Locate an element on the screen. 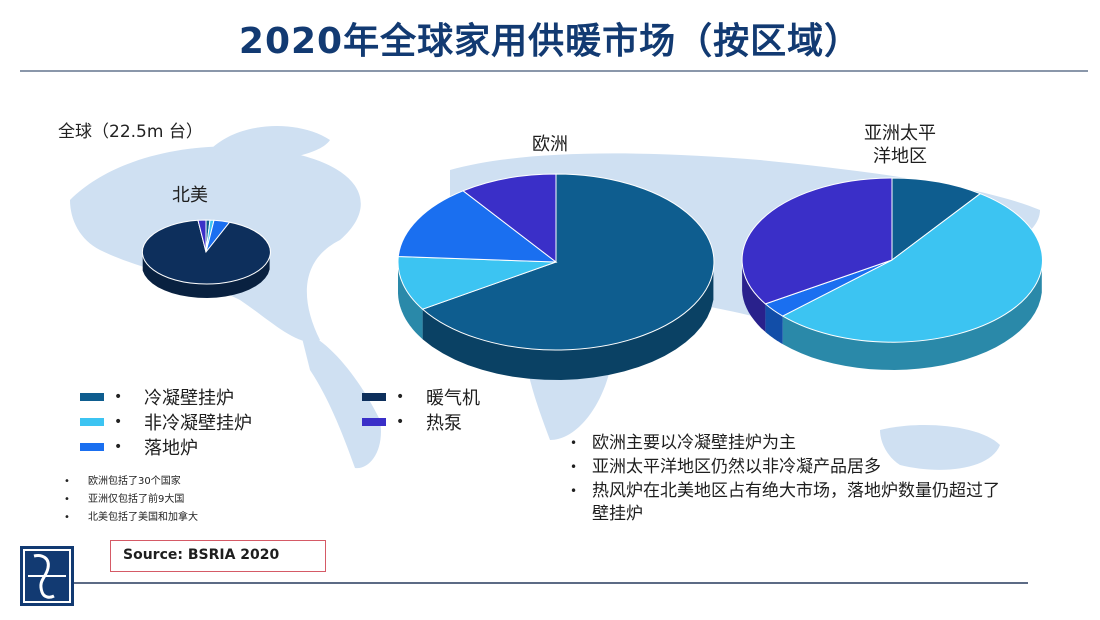 The height and width of the screenshot is (620, 1100). region-label-europe: 欧洲 is located at coordinates (550, 144).